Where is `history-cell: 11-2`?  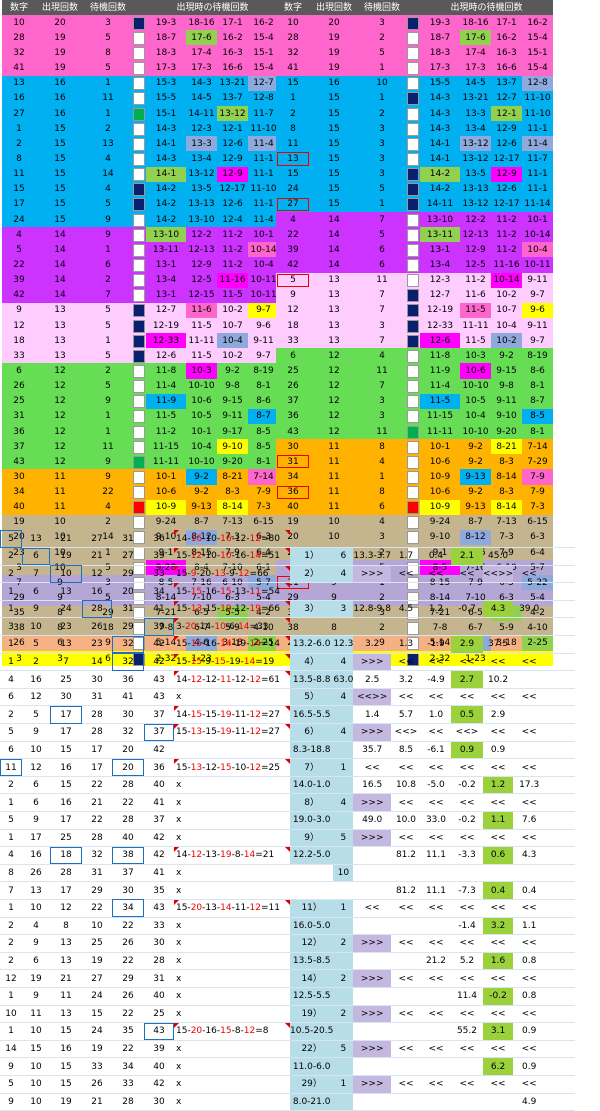 history-cell: 11-2 is located at coordinates (506, 250).